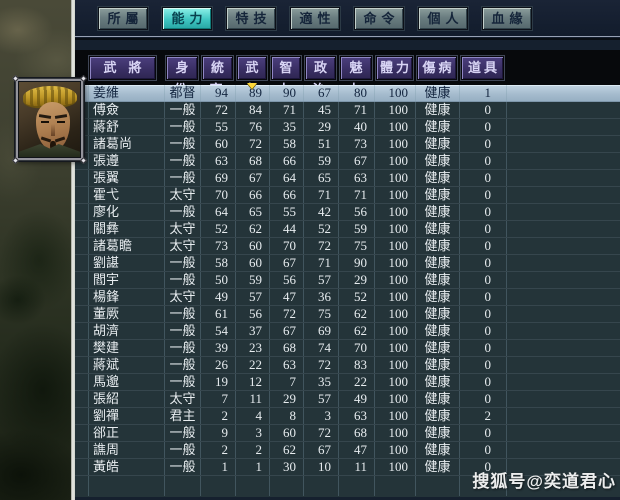  What do you see at coordinates (347, 178) in the screenshot?
I see `officer-row: 張翼 一般 69 67 64 65 63 100 健康 0` at bounding box center [347, 178].